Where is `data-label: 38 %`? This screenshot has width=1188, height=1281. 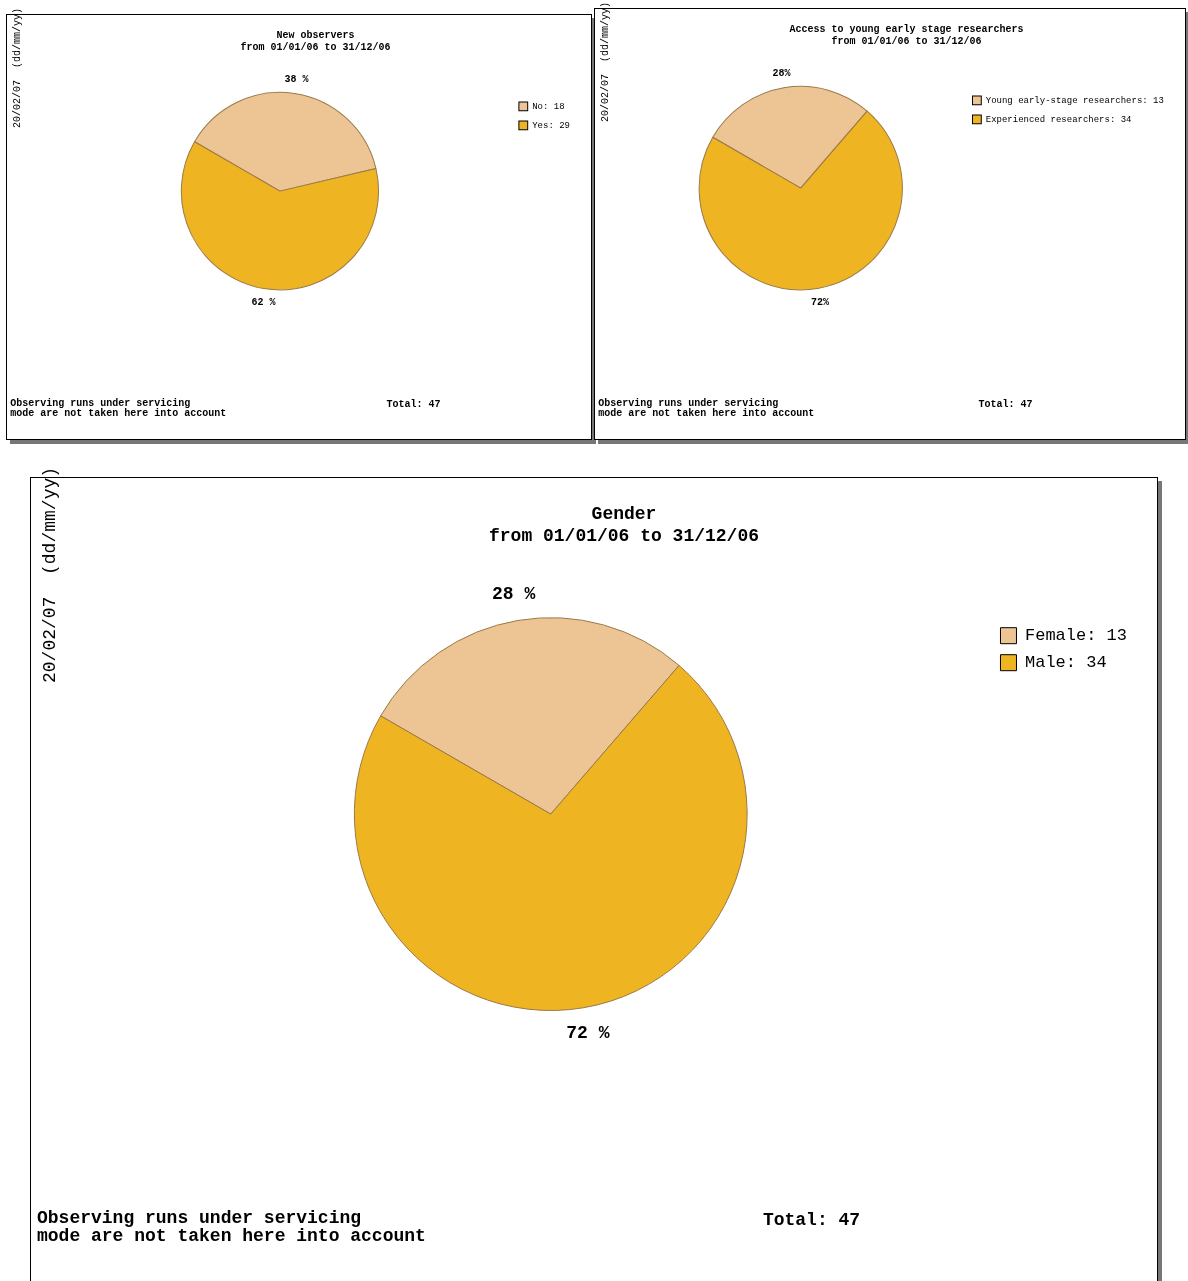
data-label: 38 % is located at coordinates (296, 79).